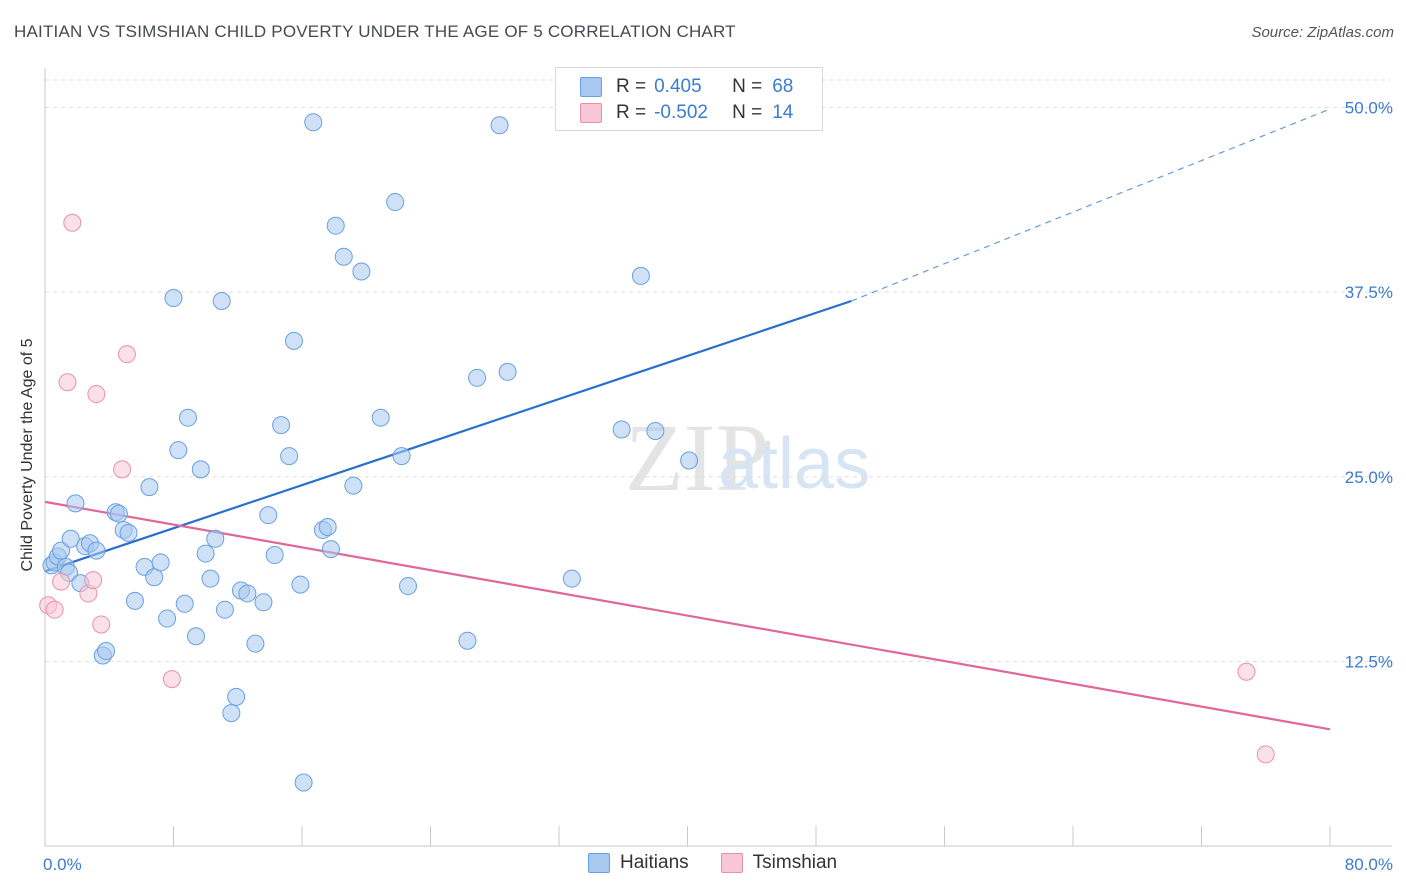  I want to click on y-tick-label: 25.0%, so click(1369, 477).